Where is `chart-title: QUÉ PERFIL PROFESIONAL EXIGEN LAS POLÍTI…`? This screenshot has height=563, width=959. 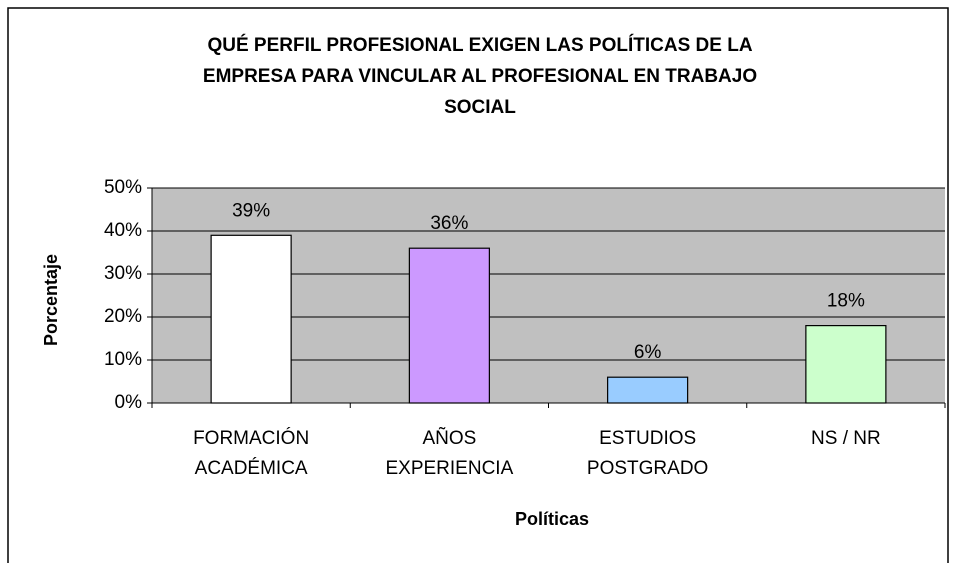 chart-title: QUÉ PERFIL PROFESIONAL EXIGEN LAS POLÍTI… is located at coordinates (480, 76).